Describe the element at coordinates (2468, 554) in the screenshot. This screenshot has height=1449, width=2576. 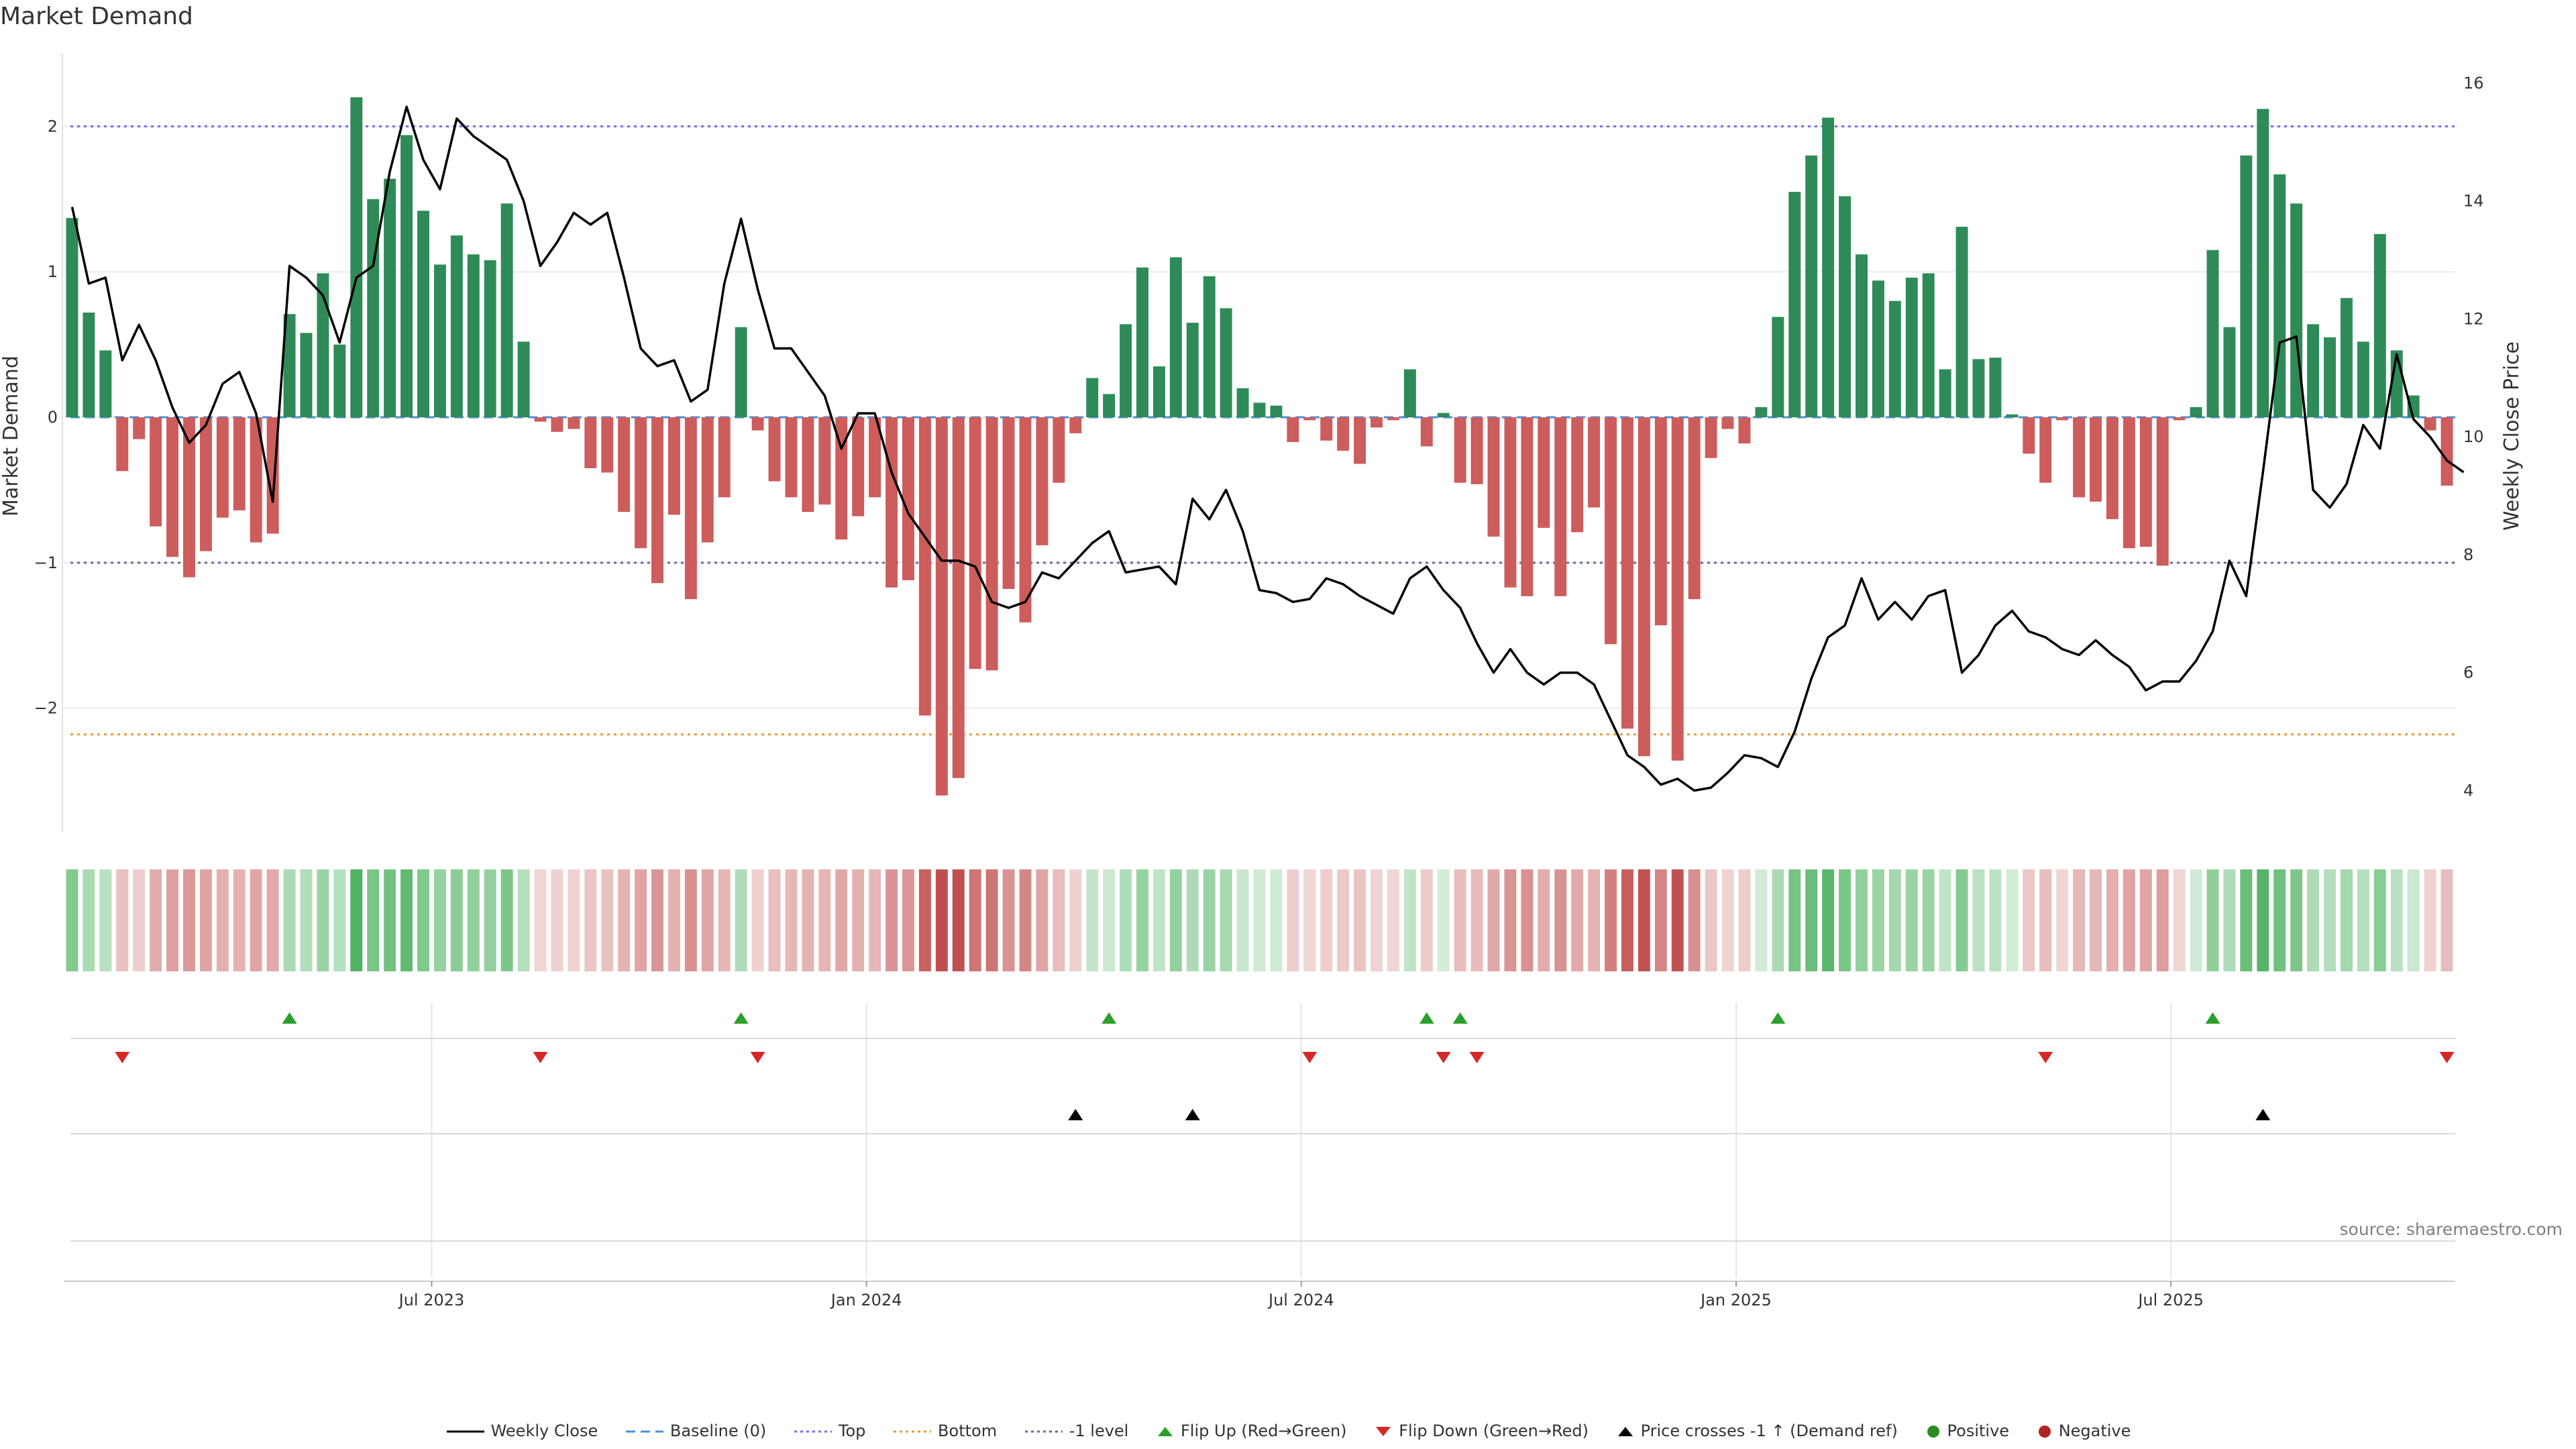
I see `y2-tick-label: 8` at that location.